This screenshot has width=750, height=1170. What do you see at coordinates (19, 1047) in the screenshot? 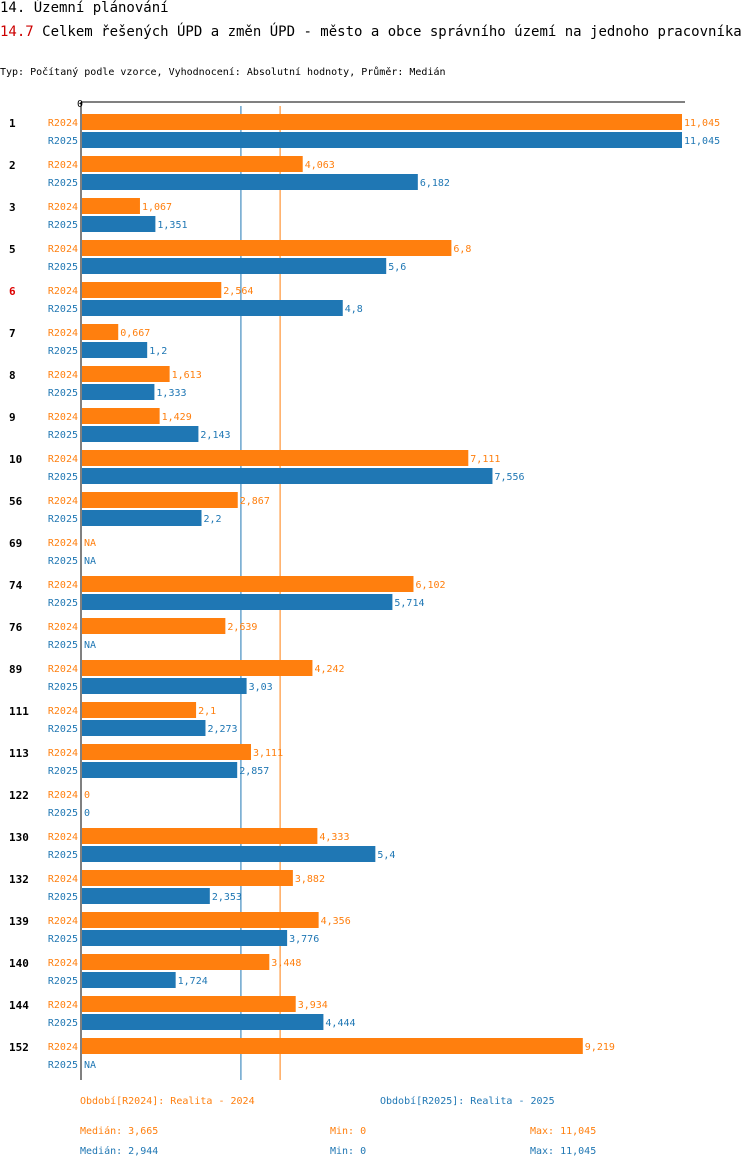
I see `category-label-152: 152` at bounding box center [19, 1047].